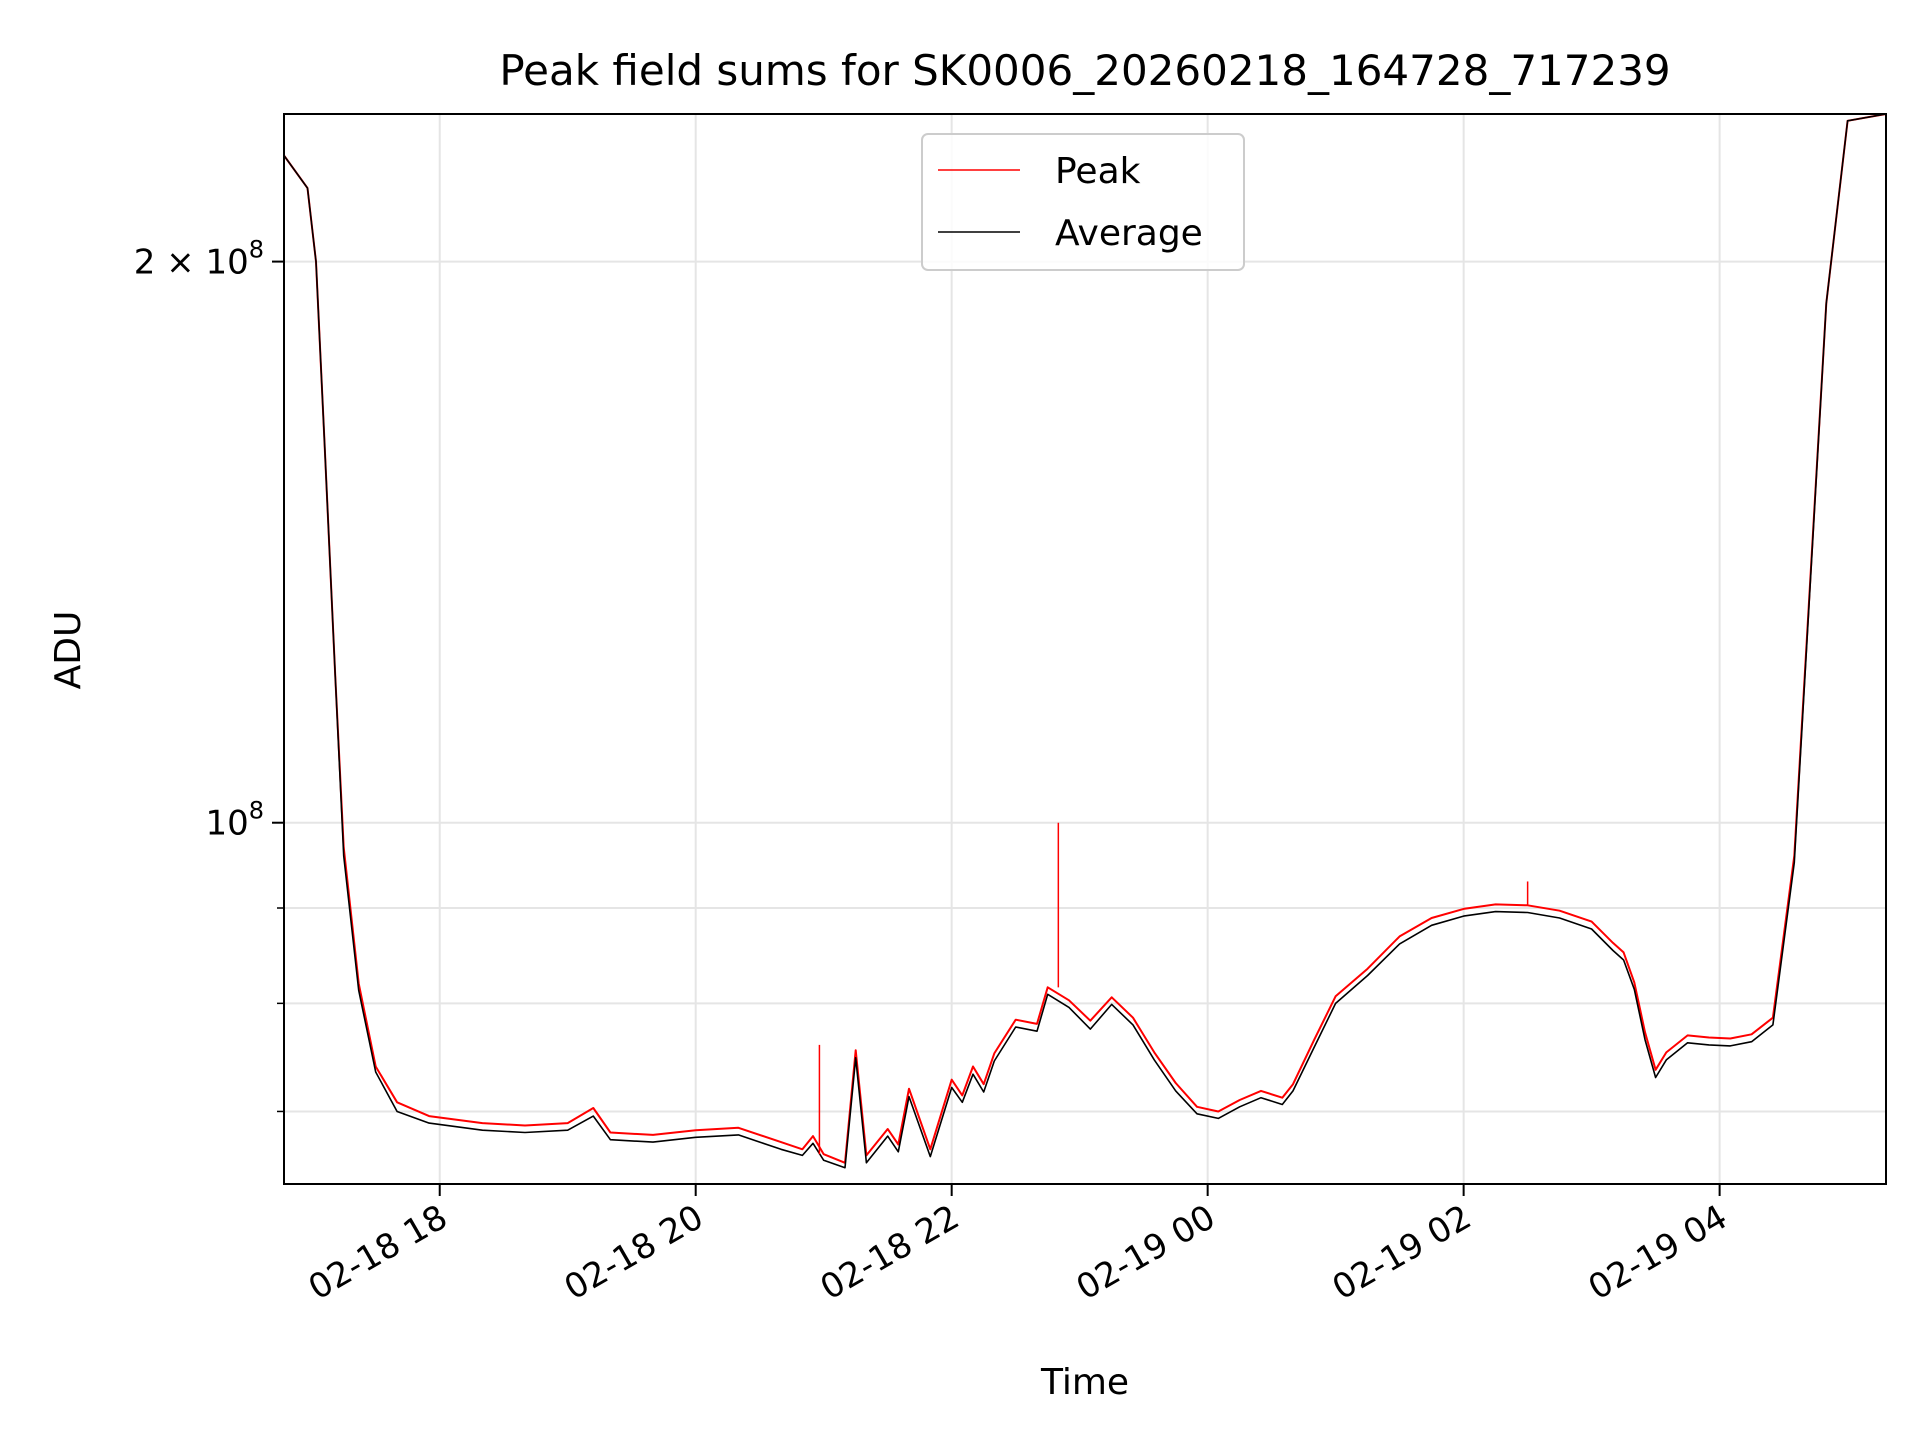 This screenshot has height=1440, width=1920. I want to click on legend: Peak Average, so click(1083, 202).